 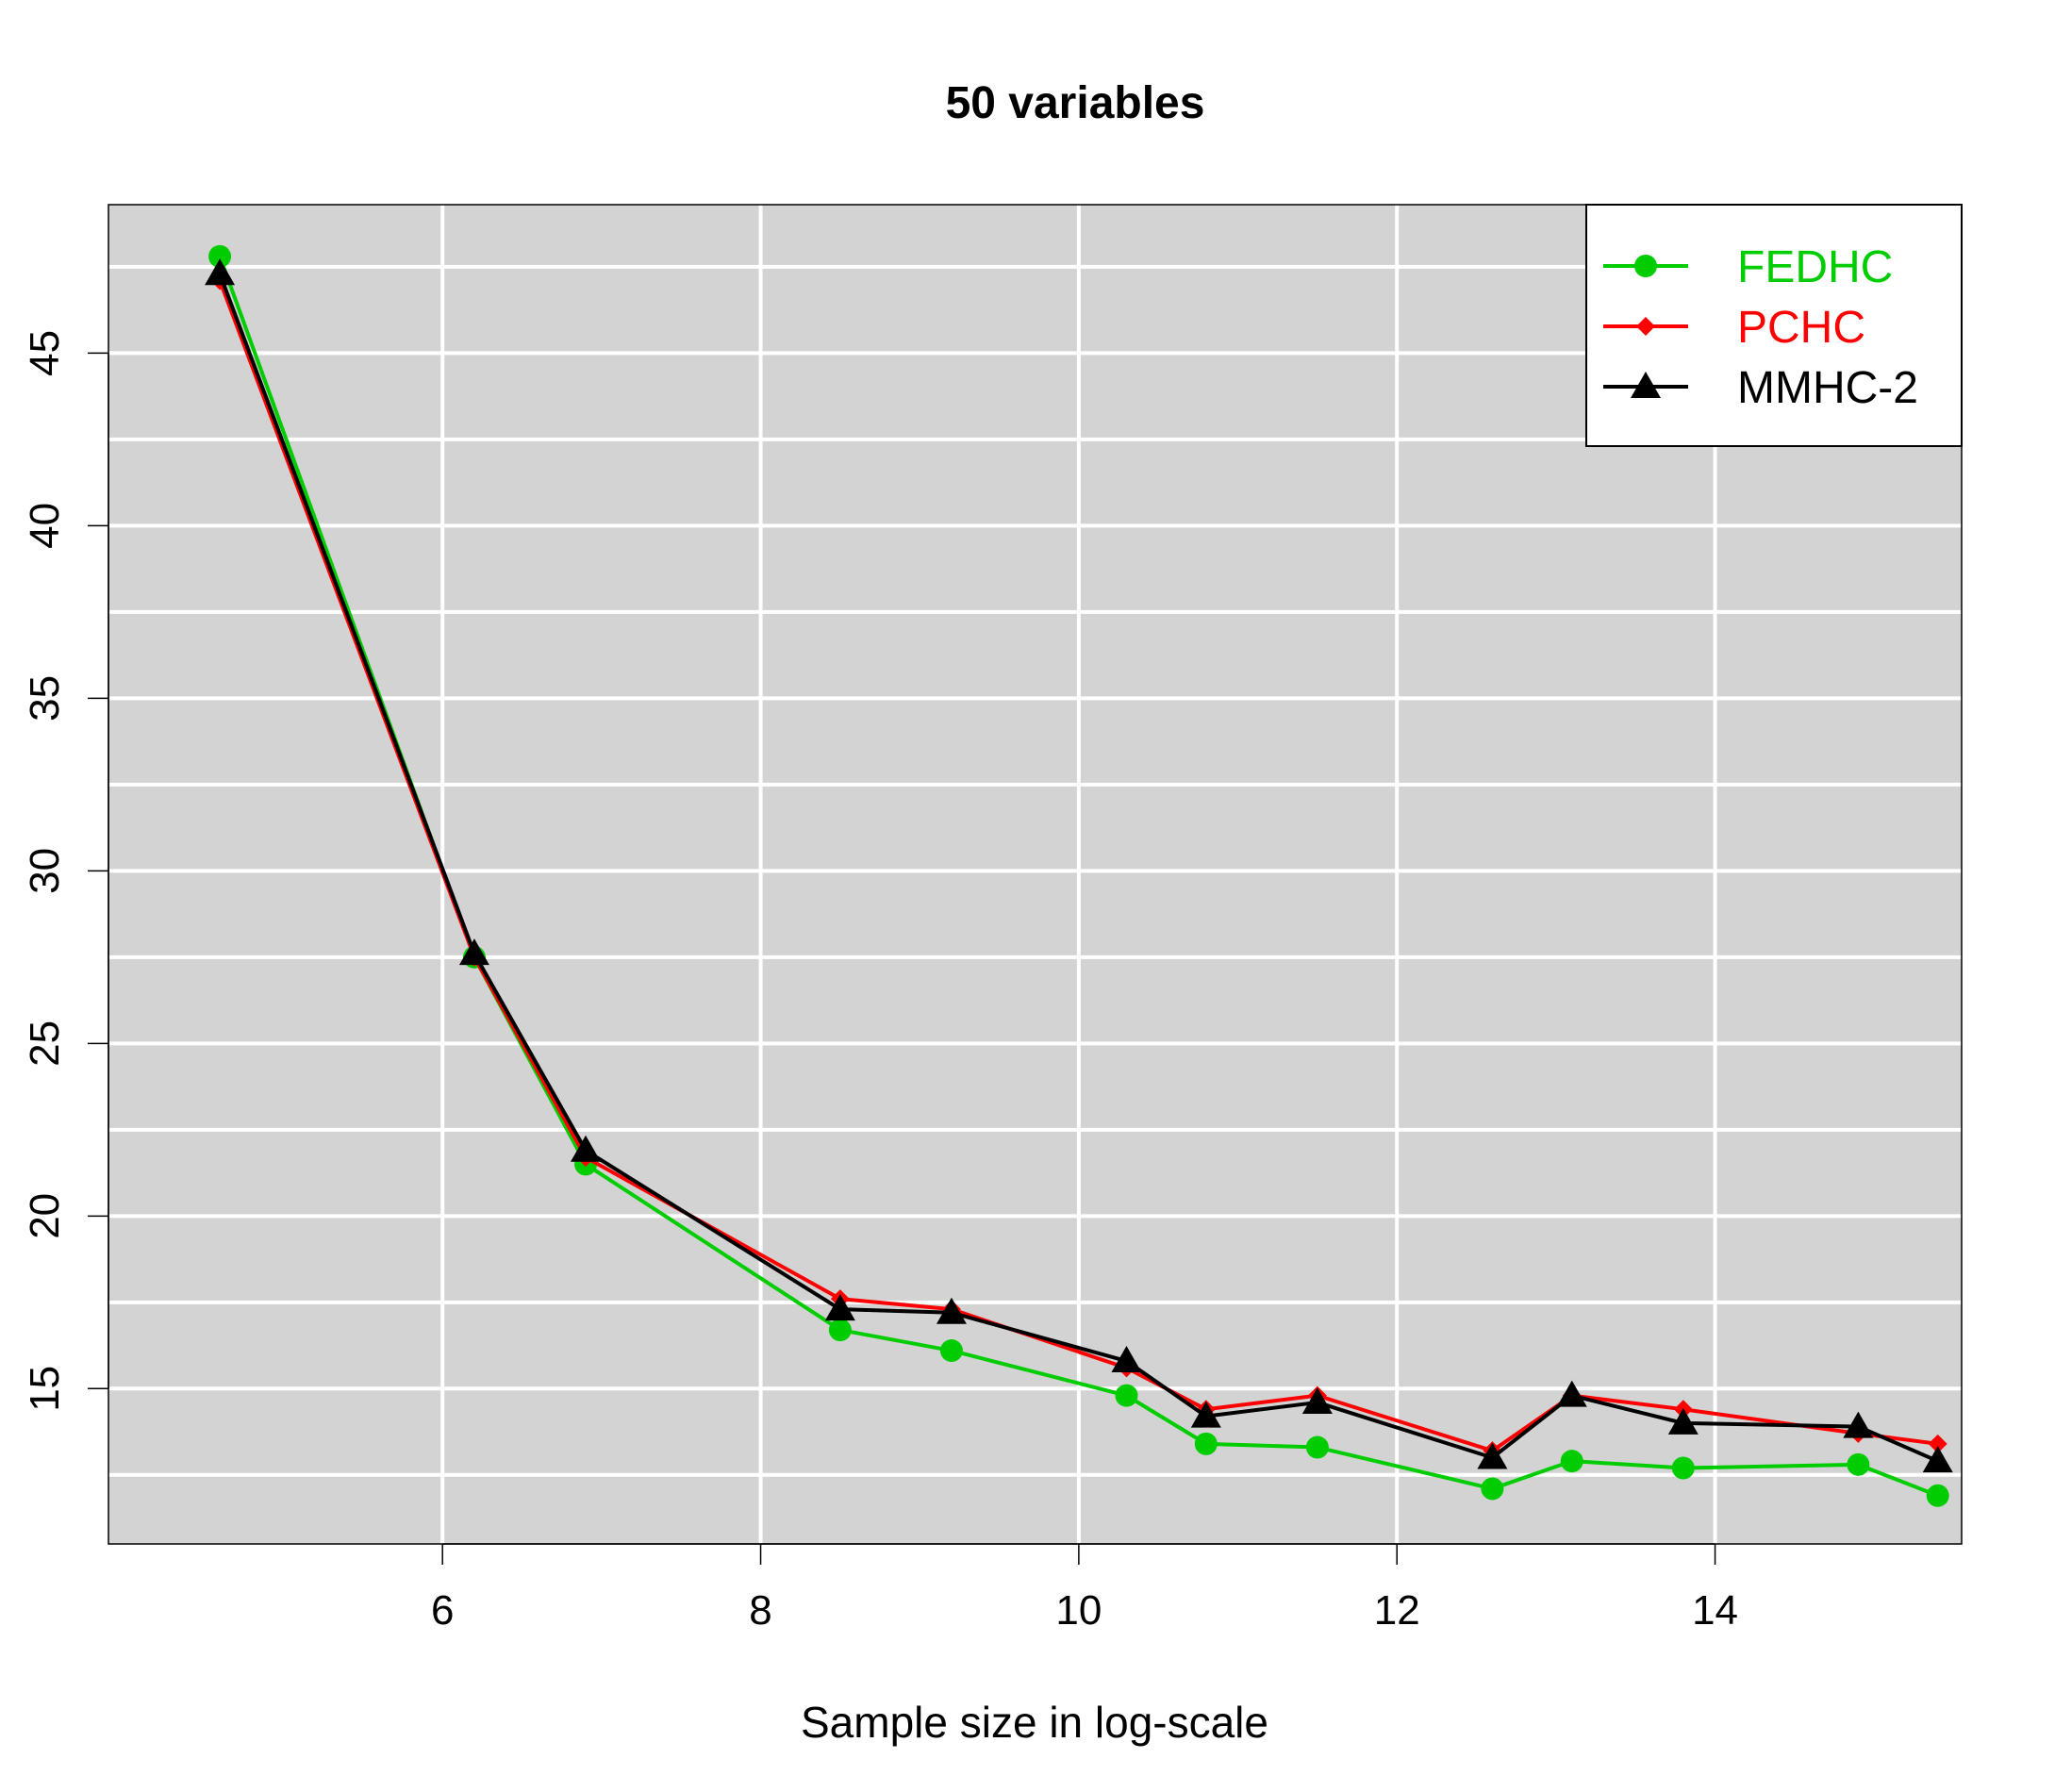 I want to click on legend-label: FEDHC, so click(x=1815, y=267).